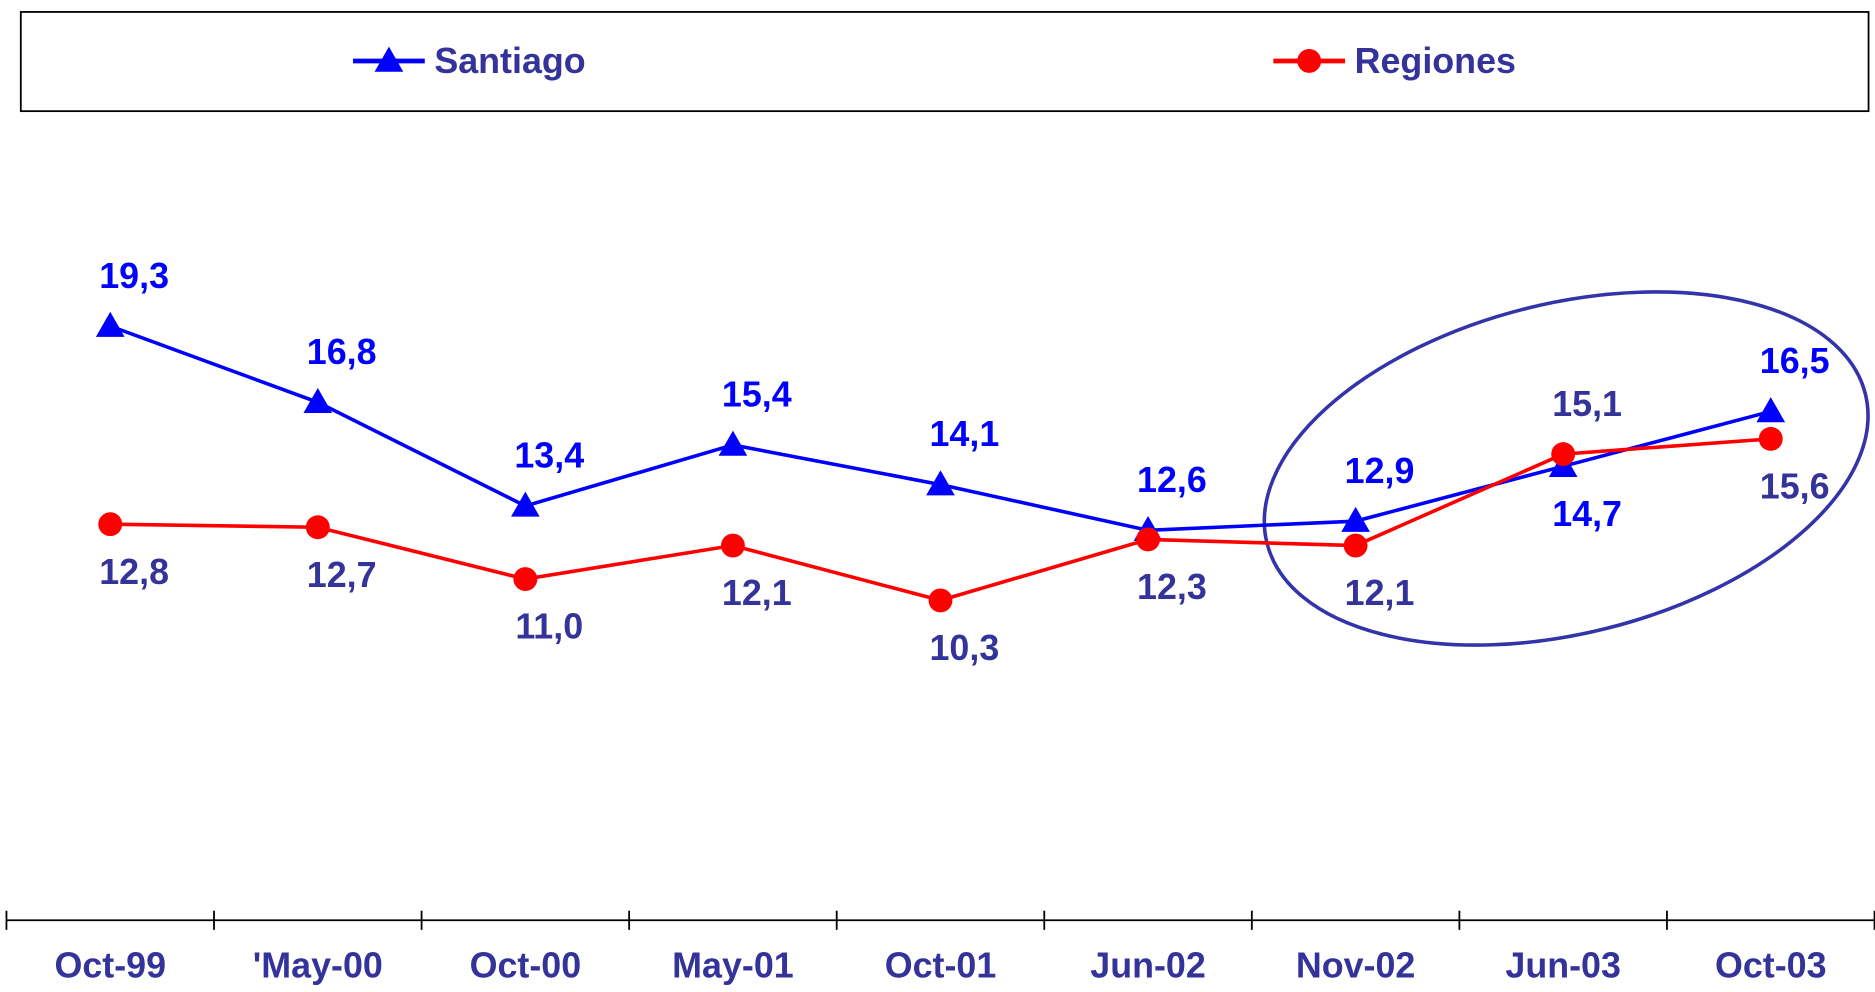 The height and width of the screenshot is (992, 1875). Describe the element at coordinates (134, 572) in the screenshot. I see `data-label: 12,8` at that location.